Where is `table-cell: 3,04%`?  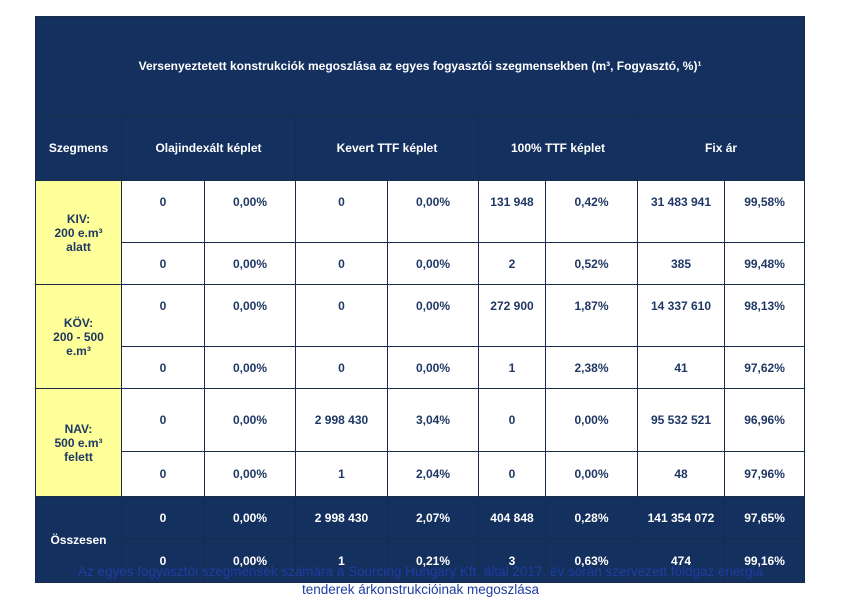 table-cell: 3,04% is located at coordinates (433, 420).